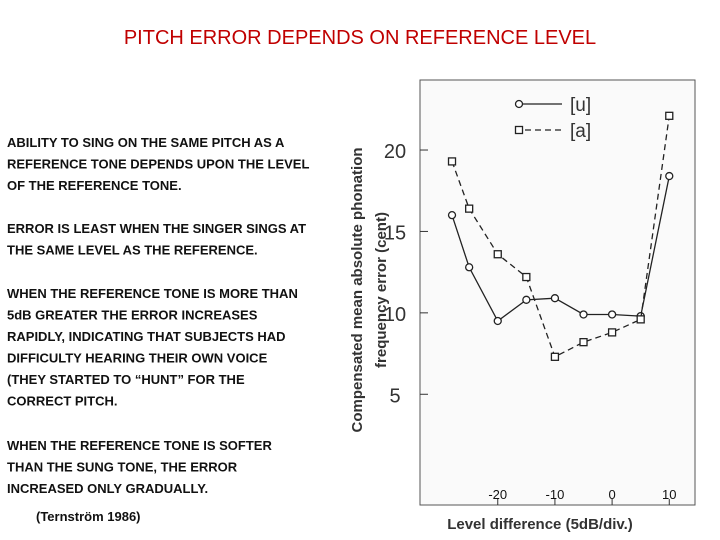 Image resolution: width=720 pixels, height=540 pixels. Describe the element at coordinates (395, 152) in the screenshot. I see `y-tick-label: 20` at that location.